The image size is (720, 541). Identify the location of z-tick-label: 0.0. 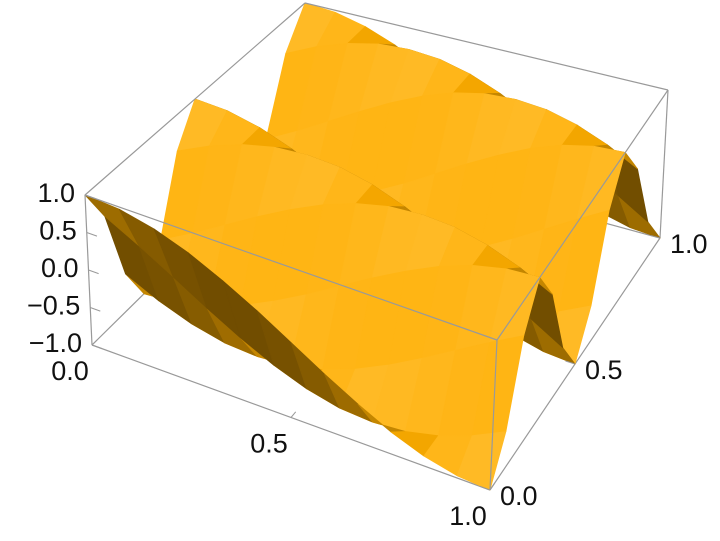
(60, 268).